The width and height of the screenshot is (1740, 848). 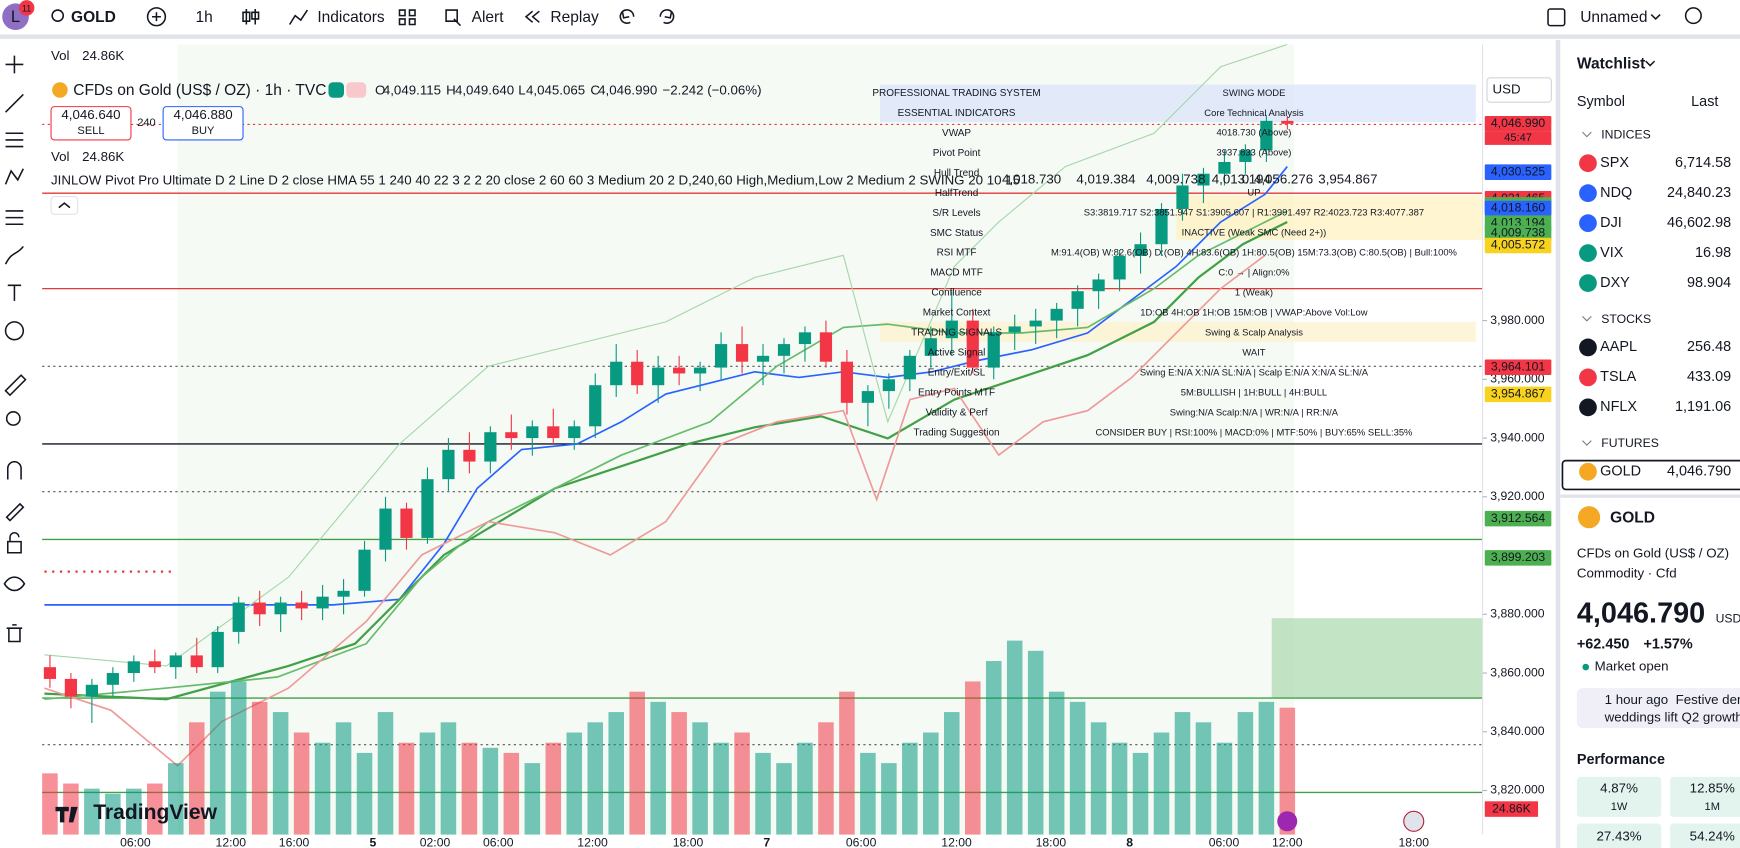 What do you see at coordinates (1712, 788) in the screenshot?
I see `perf-value: 12.85%` at bounding box center [1712, 788].